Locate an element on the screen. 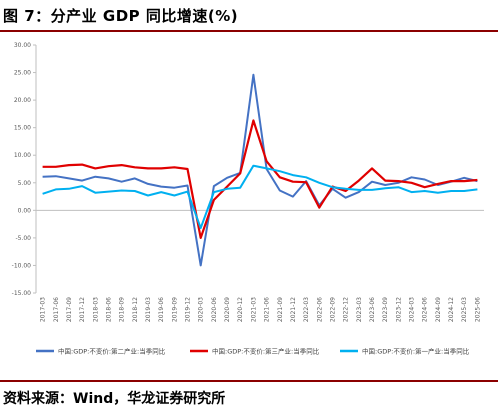  x-tick-label: 2019-03 is located at coordinates (148, 309).